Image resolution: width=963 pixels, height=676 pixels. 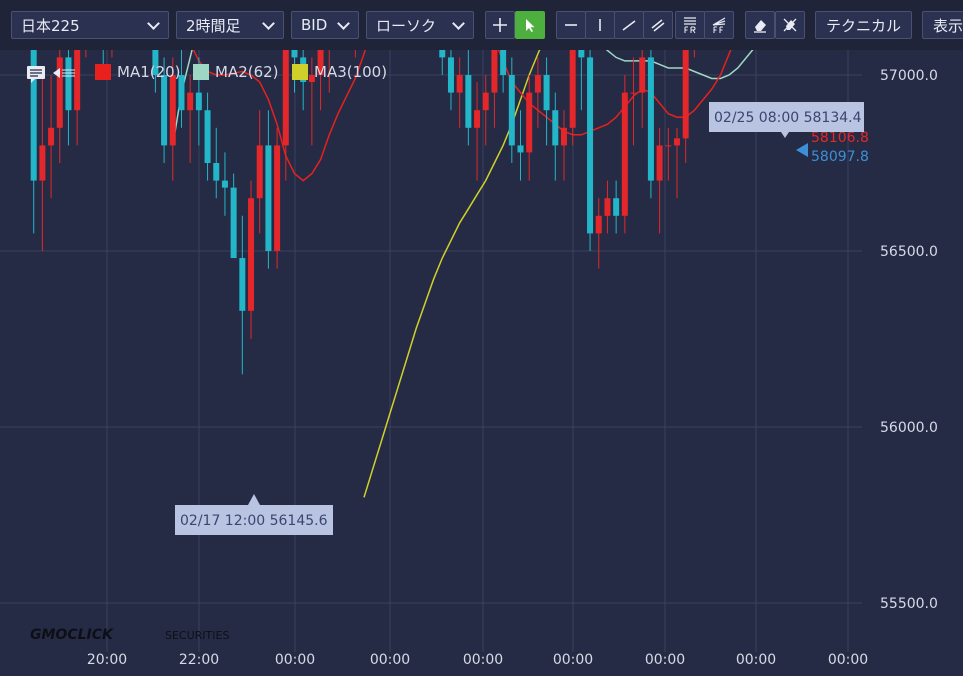 I want to click on technical-button: テクニカル, so click(x=863, y=25).